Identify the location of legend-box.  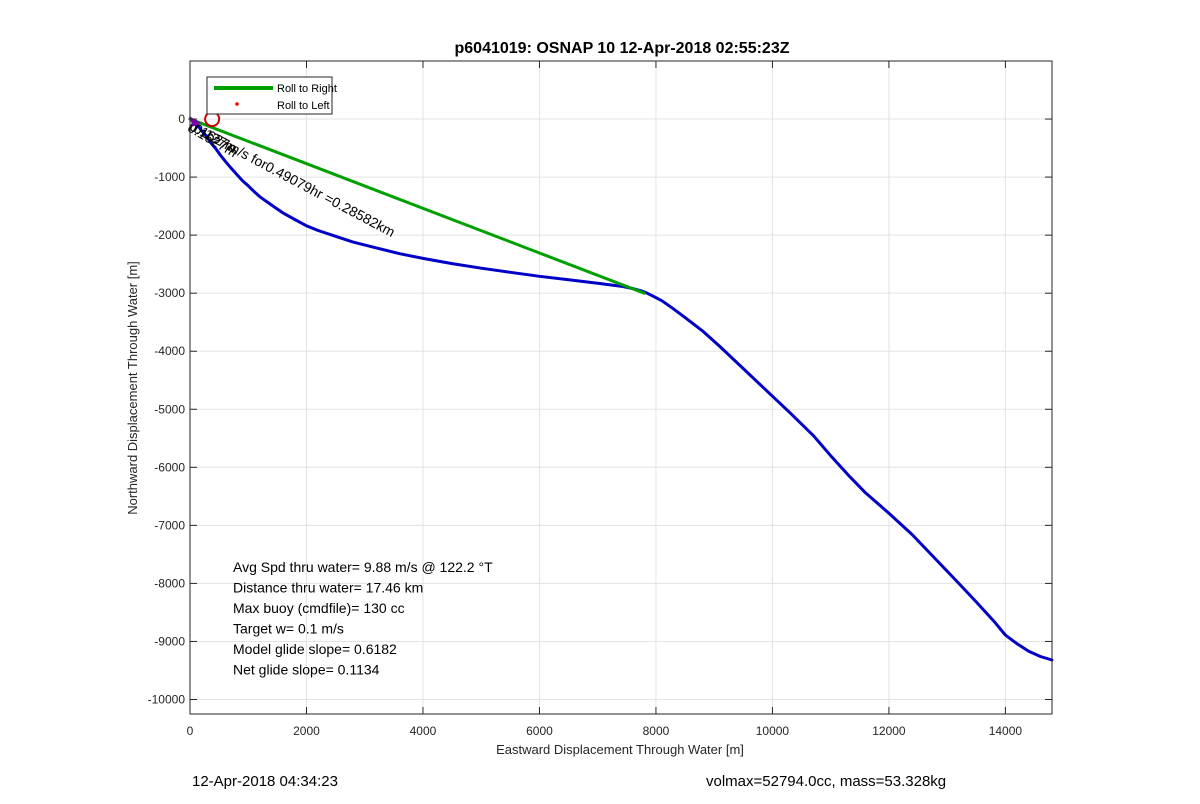
(269, 95).